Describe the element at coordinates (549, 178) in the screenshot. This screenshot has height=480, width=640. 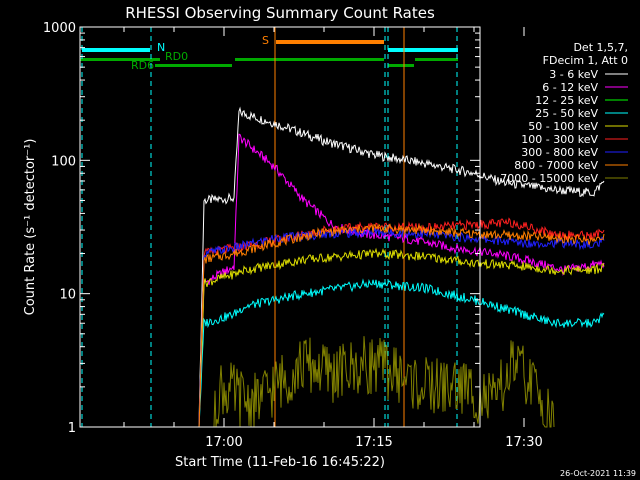
I see `legend-entry-label: 7000 - 15000 keV` at that location.